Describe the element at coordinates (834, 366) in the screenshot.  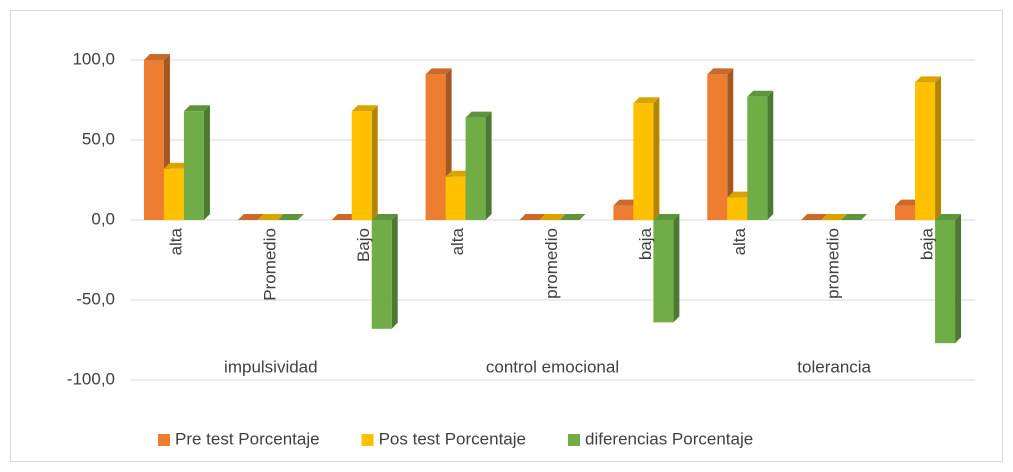
I see `group-label: tolerancia` at that location.